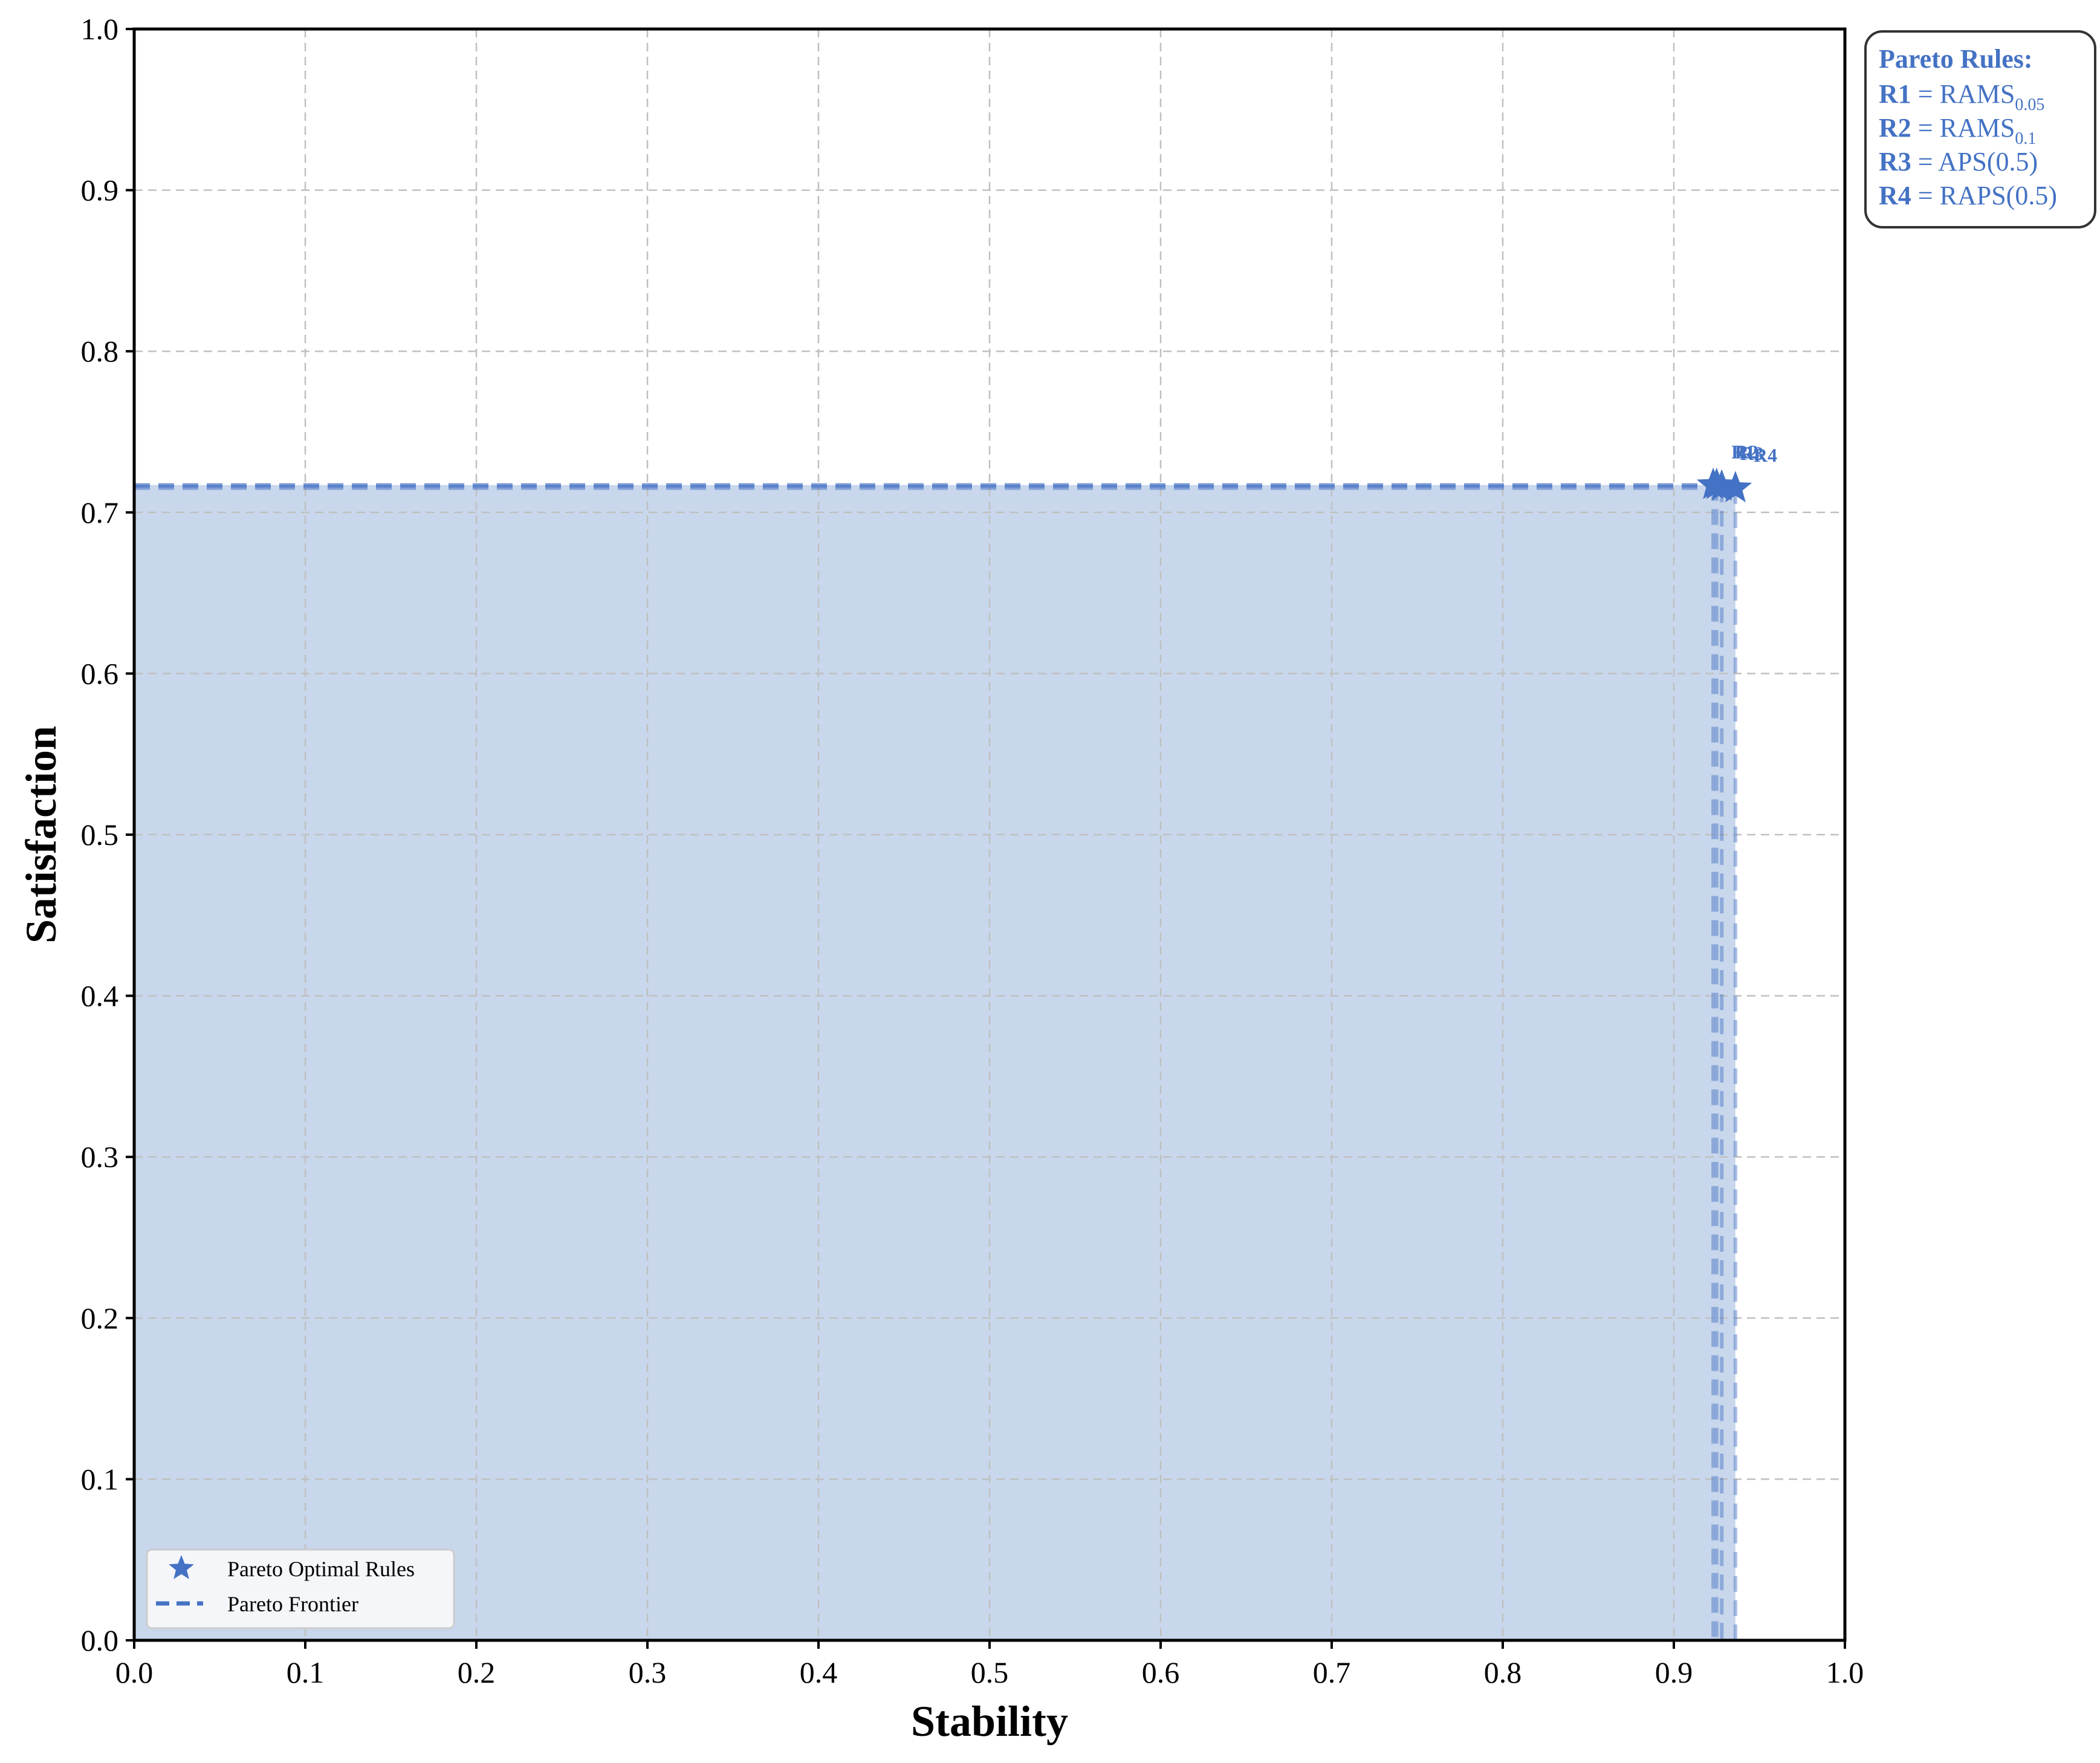  I want to click on x-tick-label-2: 0.2, so click(477, 1672).